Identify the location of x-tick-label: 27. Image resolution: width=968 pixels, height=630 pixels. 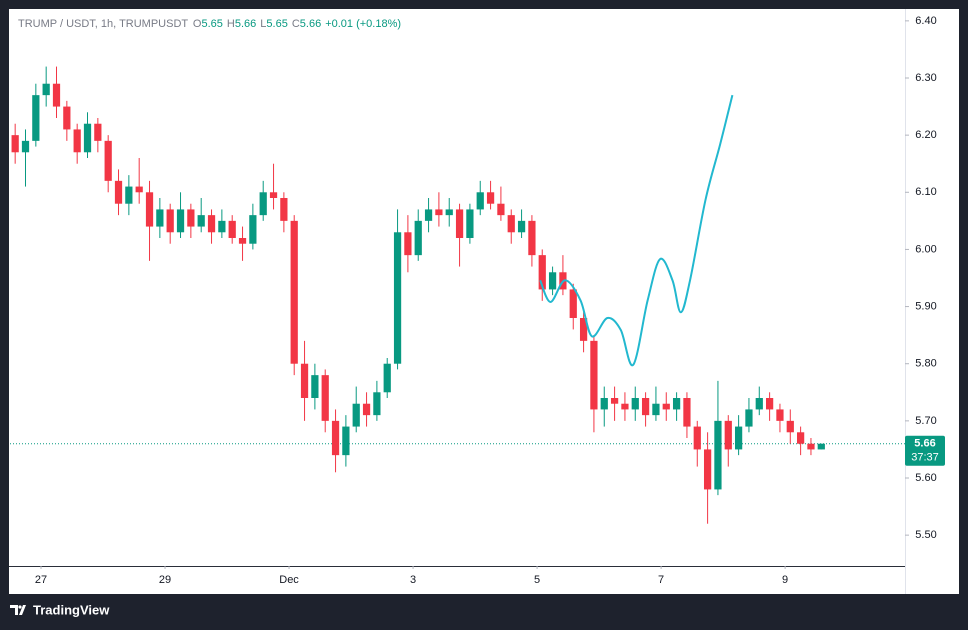
(41, 580).